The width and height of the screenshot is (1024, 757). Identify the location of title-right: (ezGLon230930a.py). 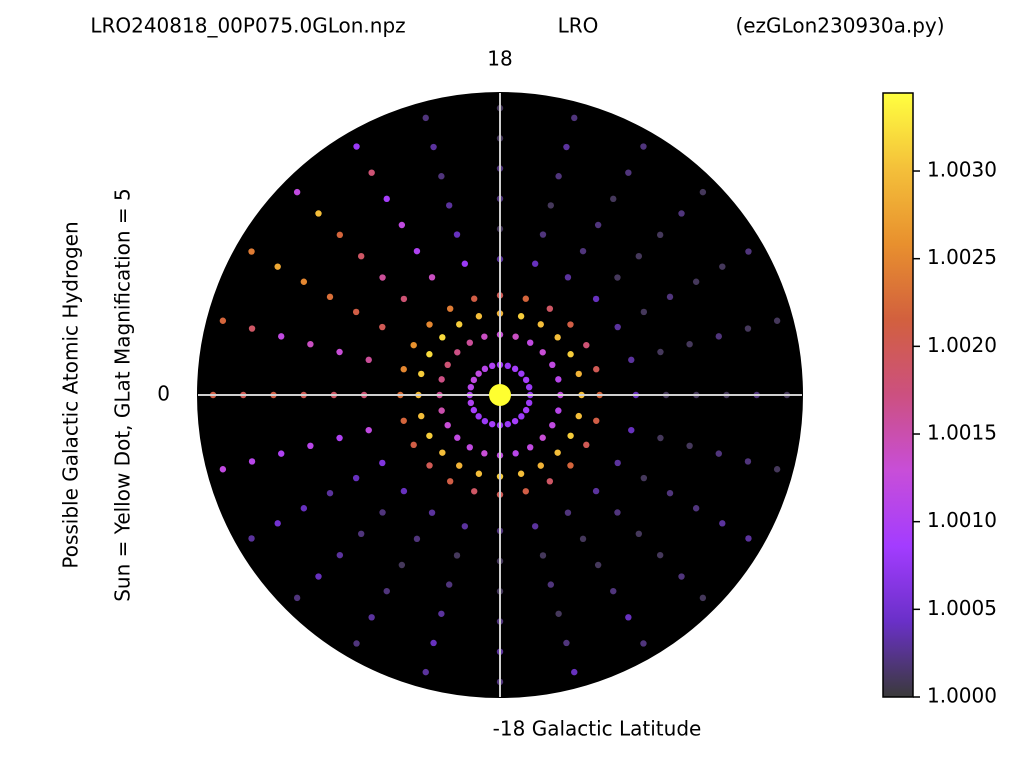
(839, 26).